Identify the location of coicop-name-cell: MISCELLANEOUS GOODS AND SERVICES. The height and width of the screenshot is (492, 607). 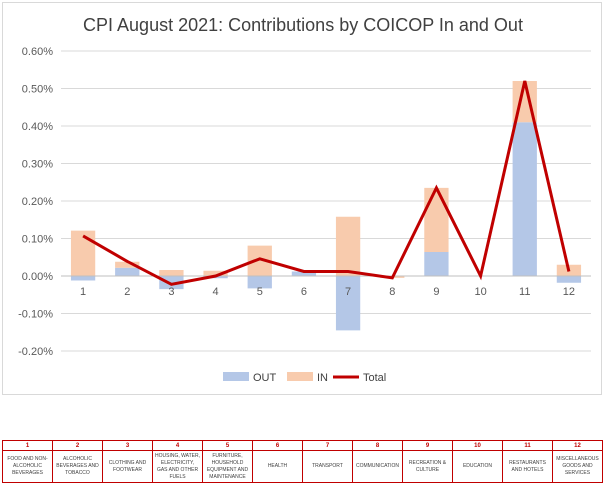
(577, 466).